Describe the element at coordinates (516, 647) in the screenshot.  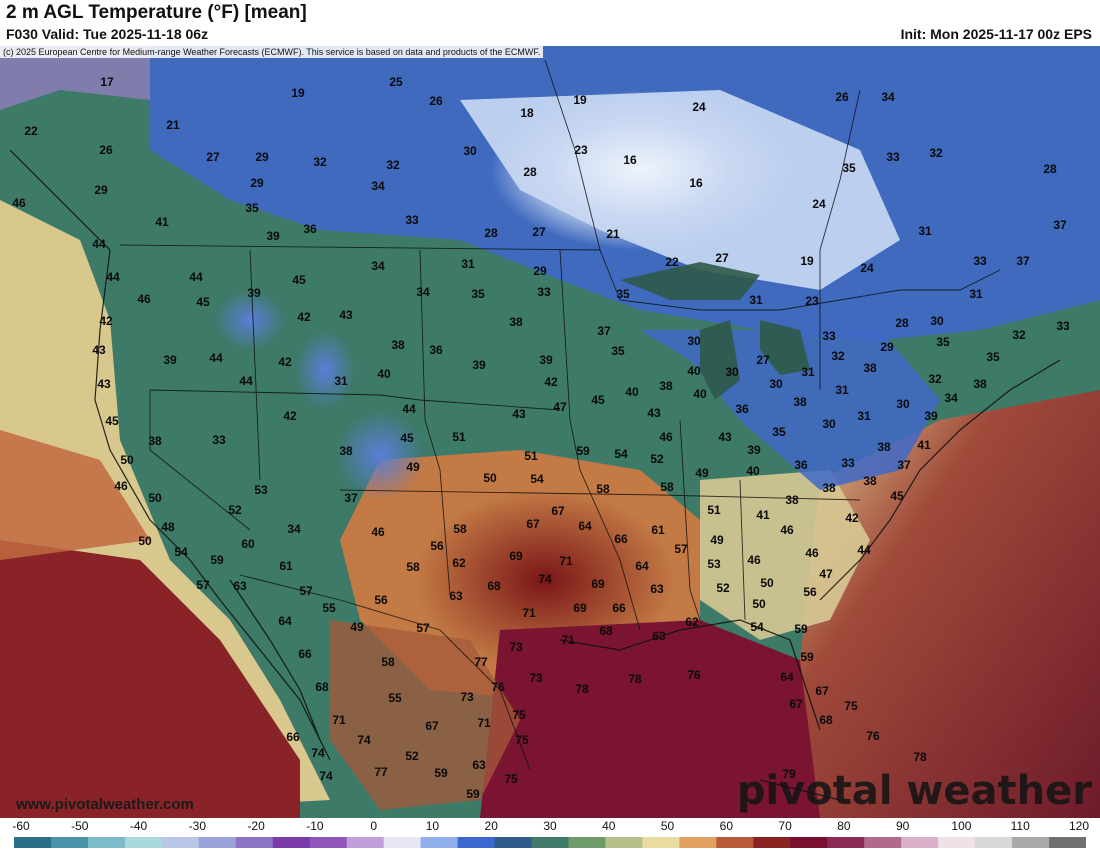
I see `temperature-label: 73` at that location.